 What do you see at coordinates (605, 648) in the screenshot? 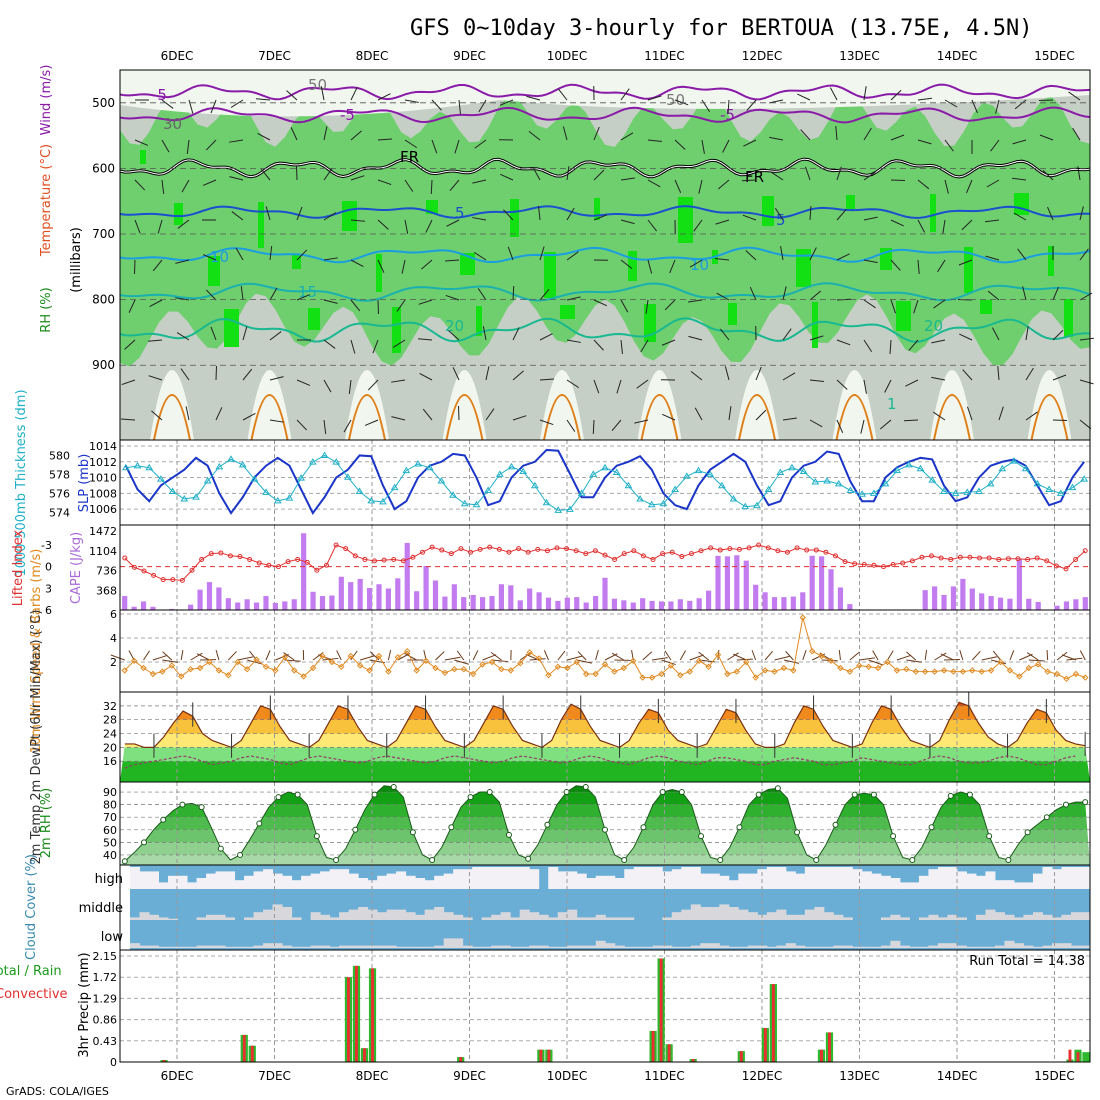
I see `wind-speed-line` at bounding box center [605, 648].